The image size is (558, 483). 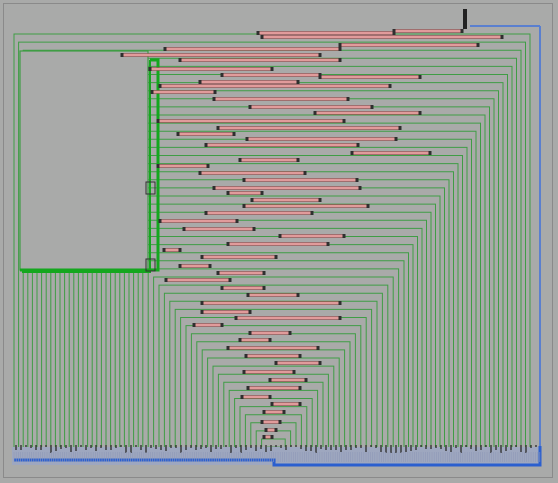 What do you see at coordinates (84, 160) in the screenshot?
I see `upper-left-box` at bounding box center [84, 160].